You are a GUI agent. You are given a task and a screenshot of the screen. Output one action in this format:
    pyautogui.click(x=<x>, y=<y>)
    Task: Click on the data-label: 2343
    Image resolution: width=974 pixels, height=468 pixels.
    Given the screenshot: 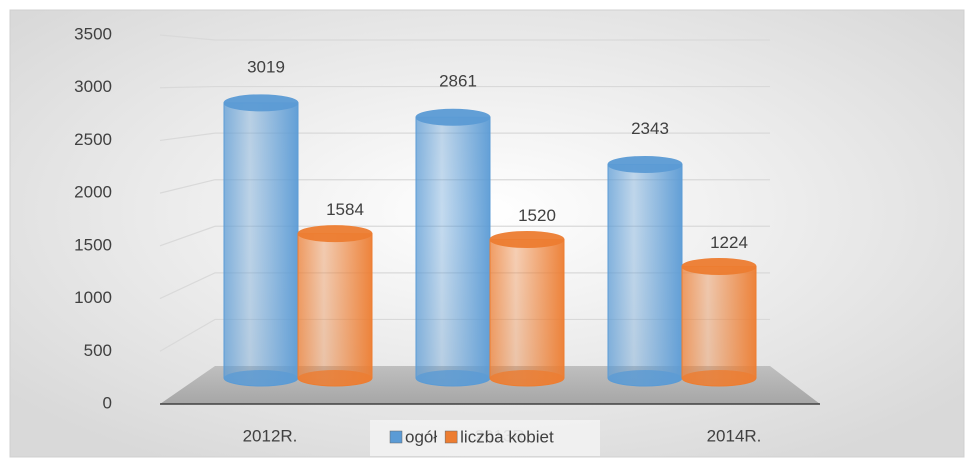 What is the action you would take?
    pyautogui.click(x=650, y=128)
    